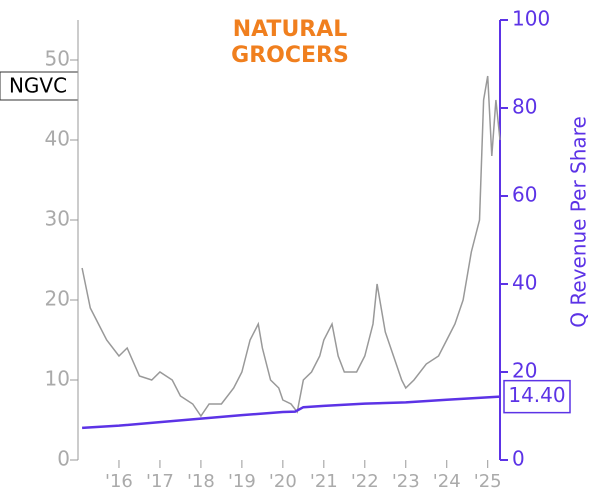 This screenshot has width=600, height=500. I want to click on y-tick-label: 40, so click(57, 139).